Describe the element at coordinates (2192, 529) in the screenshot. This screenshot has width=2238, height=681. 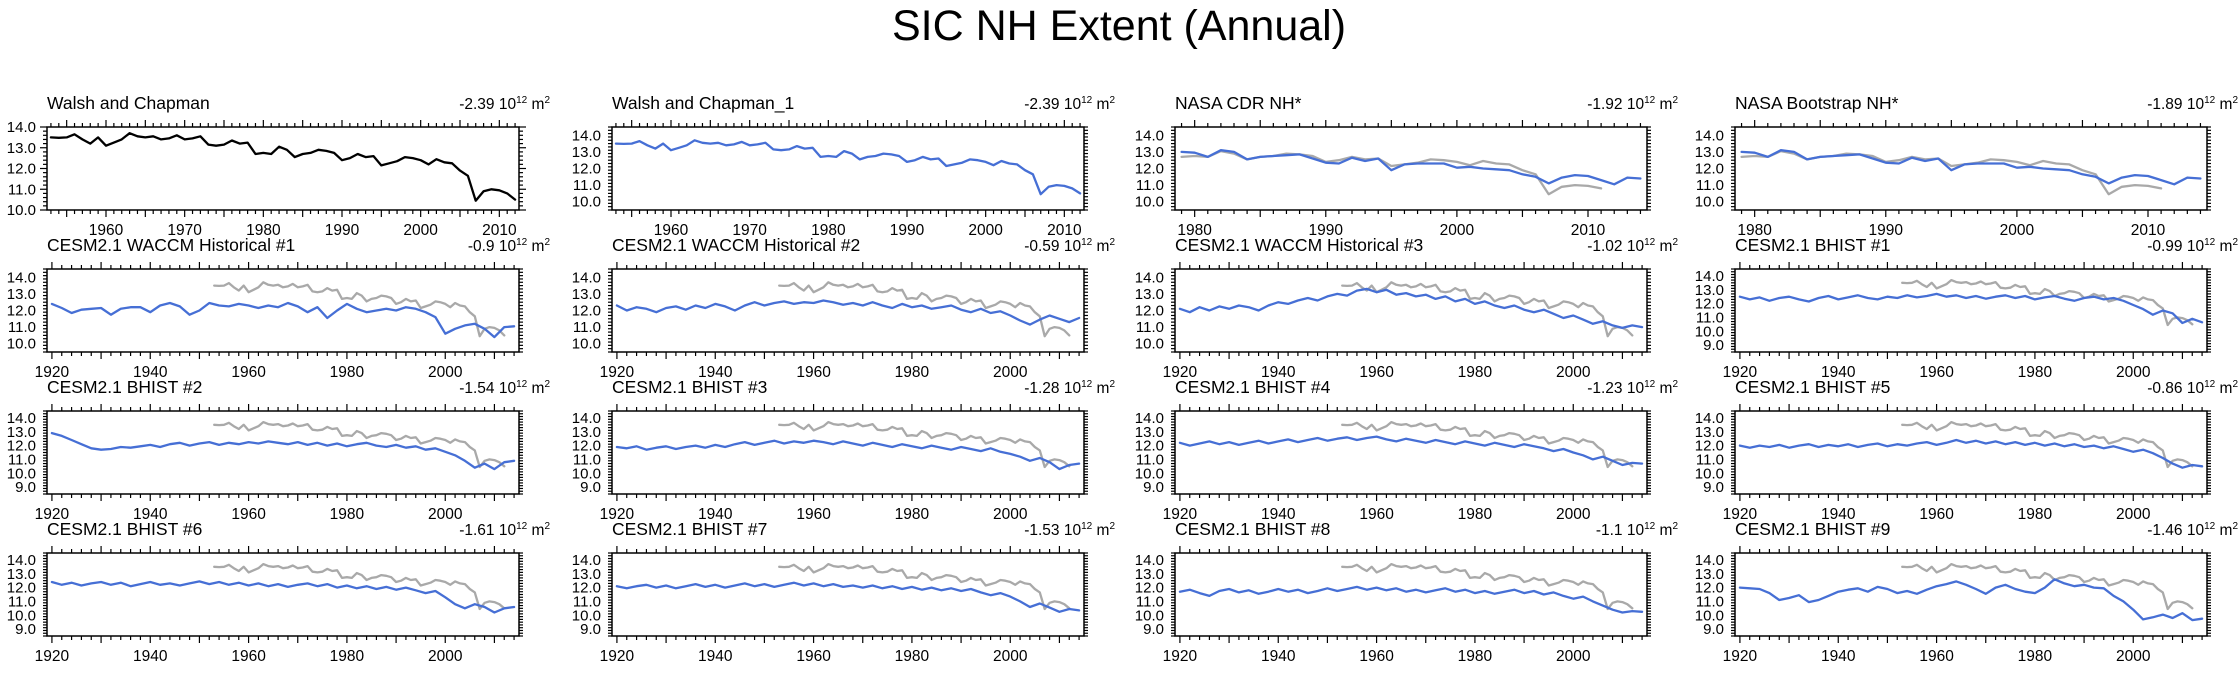
I see `panel-trend-value: -1.46 1012 m2` at that location.